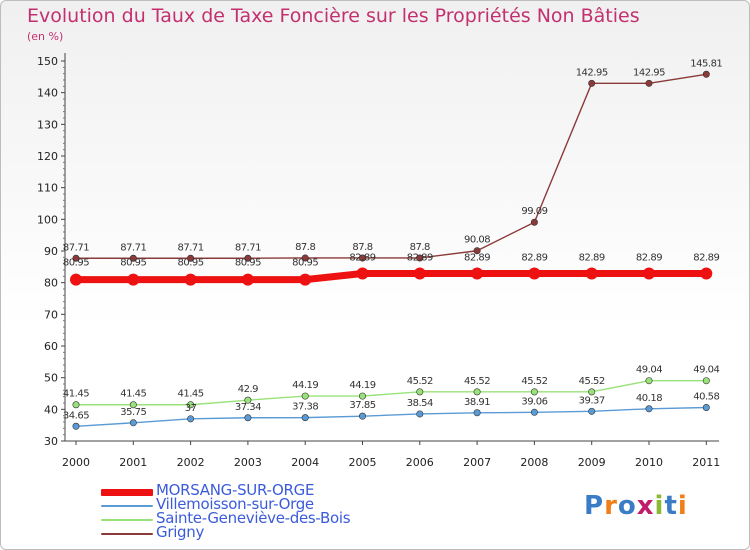  What do you see at coordinates (191, 394) in the screenshot?
I see `data-label: 41.45` at bounding box center [191, 394].